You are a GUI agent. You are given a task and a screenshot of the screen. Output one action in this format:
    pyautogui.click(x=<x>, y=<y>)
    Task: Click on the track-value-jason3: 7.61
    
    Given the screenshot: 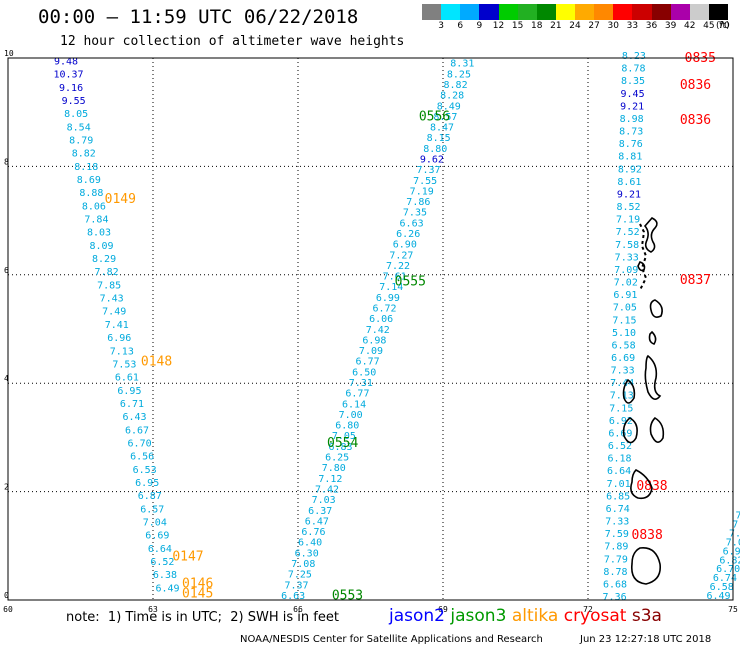 What is the action you would take?
    pyautogui.click(x=395, y=277)
    